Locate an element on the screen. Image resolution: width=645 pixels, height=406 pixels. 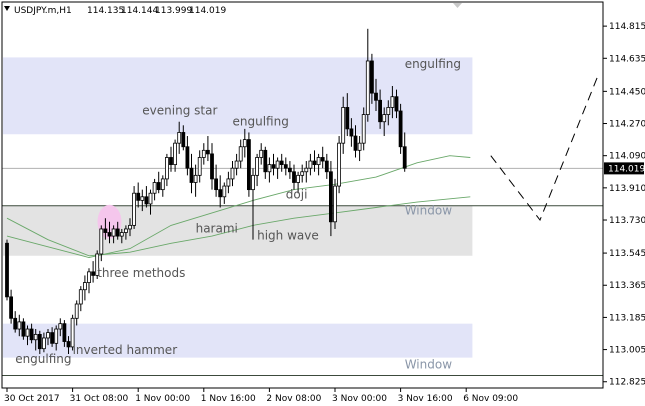
x-tick-label: 31 Oct 08:00 is located at coordinates (99, 399).